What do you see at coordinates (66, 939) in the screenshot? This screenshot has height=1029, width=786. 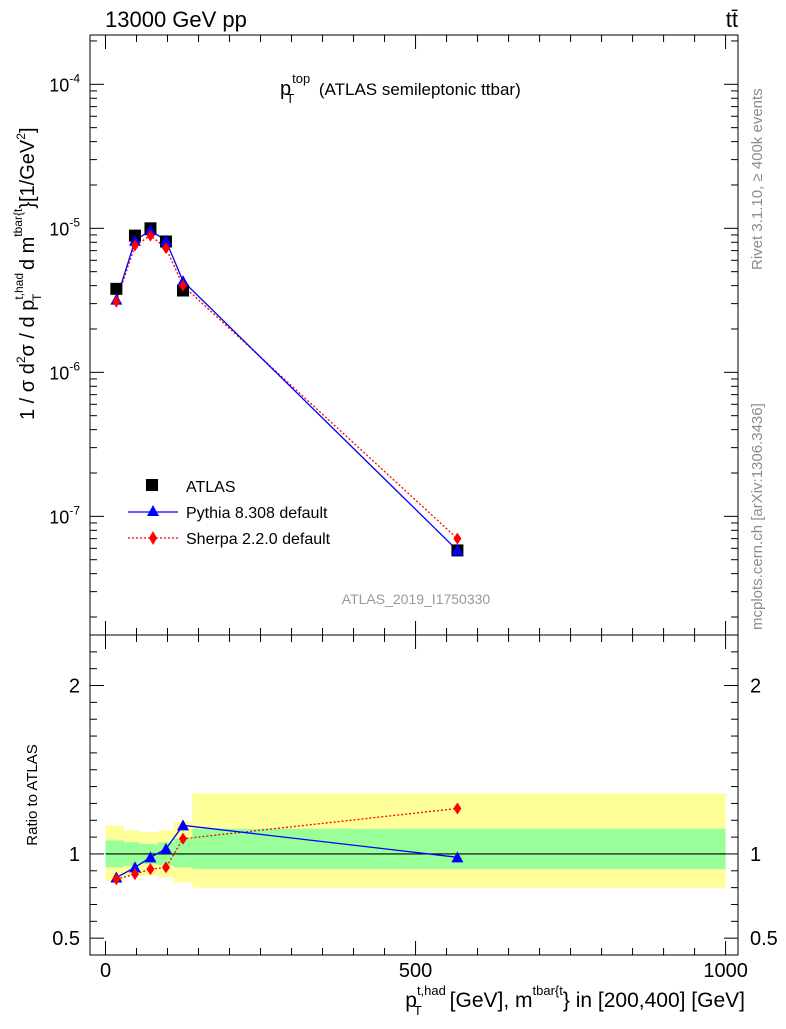 I see `ratio-y-tick-label-left: 0.5` at bounding box center [66, 939].